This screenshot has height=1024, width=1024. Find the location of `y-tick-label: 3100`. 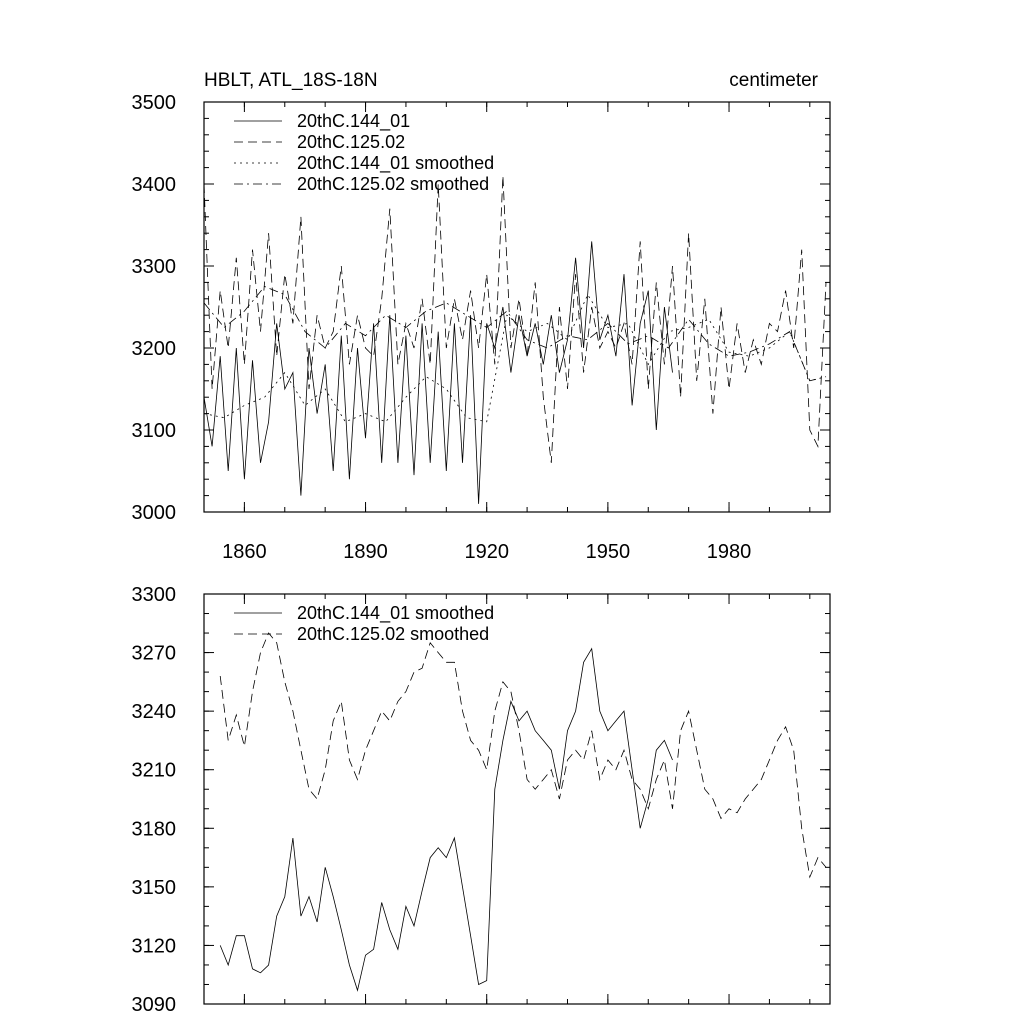

y-tick-label: 3100 is located at coordinates (154, 431).